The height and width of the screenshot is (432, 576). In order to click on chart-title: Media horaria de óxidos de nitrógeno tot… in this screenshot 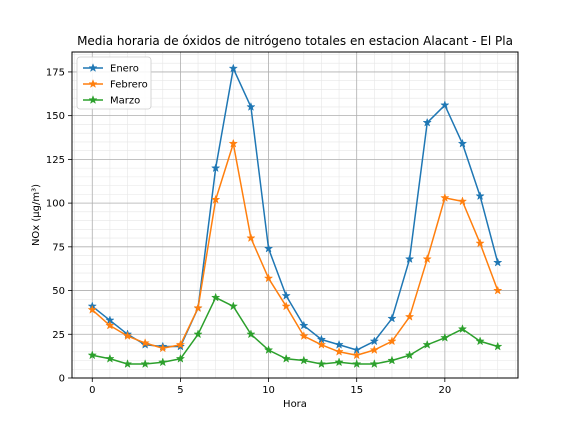, I will do `click(295, 41)`.